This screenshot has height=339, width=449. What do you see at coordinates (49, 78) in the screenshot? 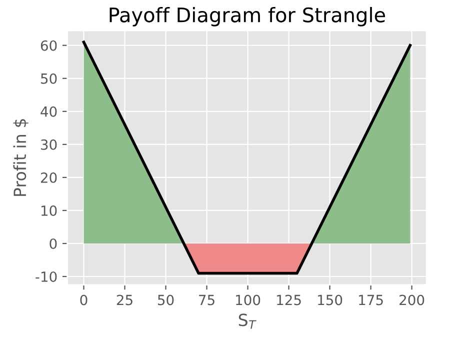
I see `y-tick-label: 50` at bounding box center [49, 78].